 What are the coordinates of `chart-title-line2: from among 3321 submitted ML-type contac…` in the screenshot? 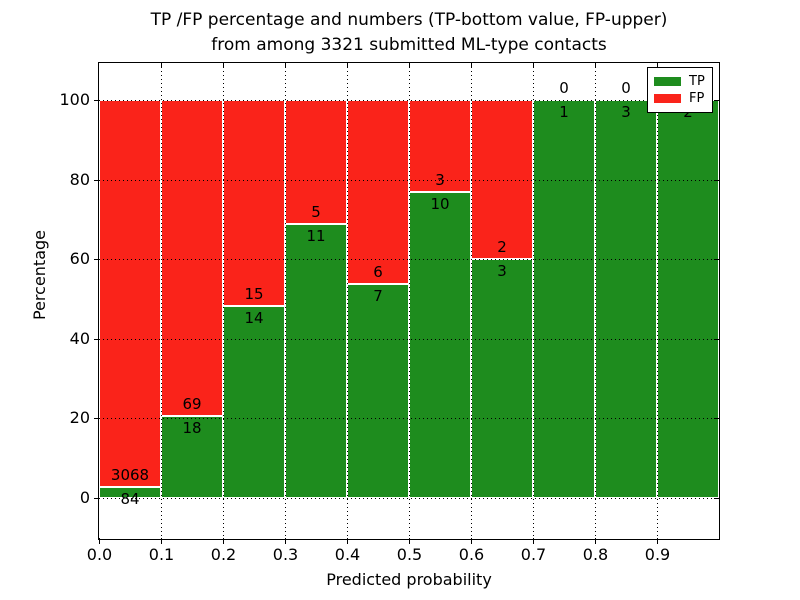 It's located at (409, 45).